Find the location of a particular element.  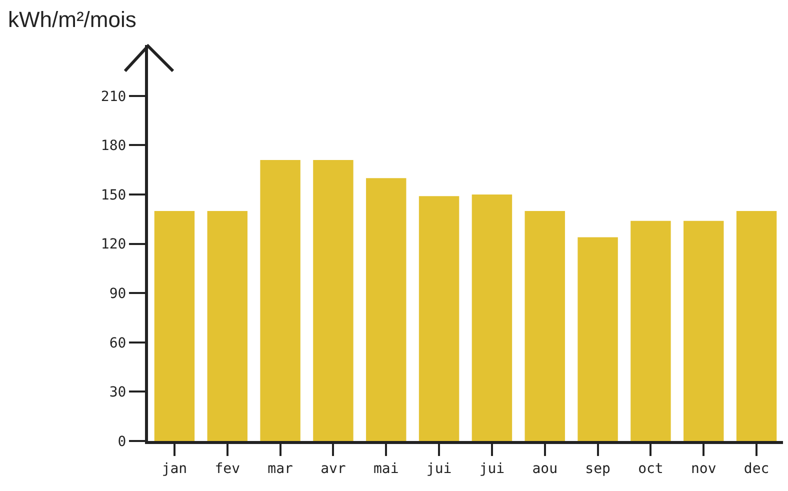

x-tick-label: dec is located at coordinates (757, 468).